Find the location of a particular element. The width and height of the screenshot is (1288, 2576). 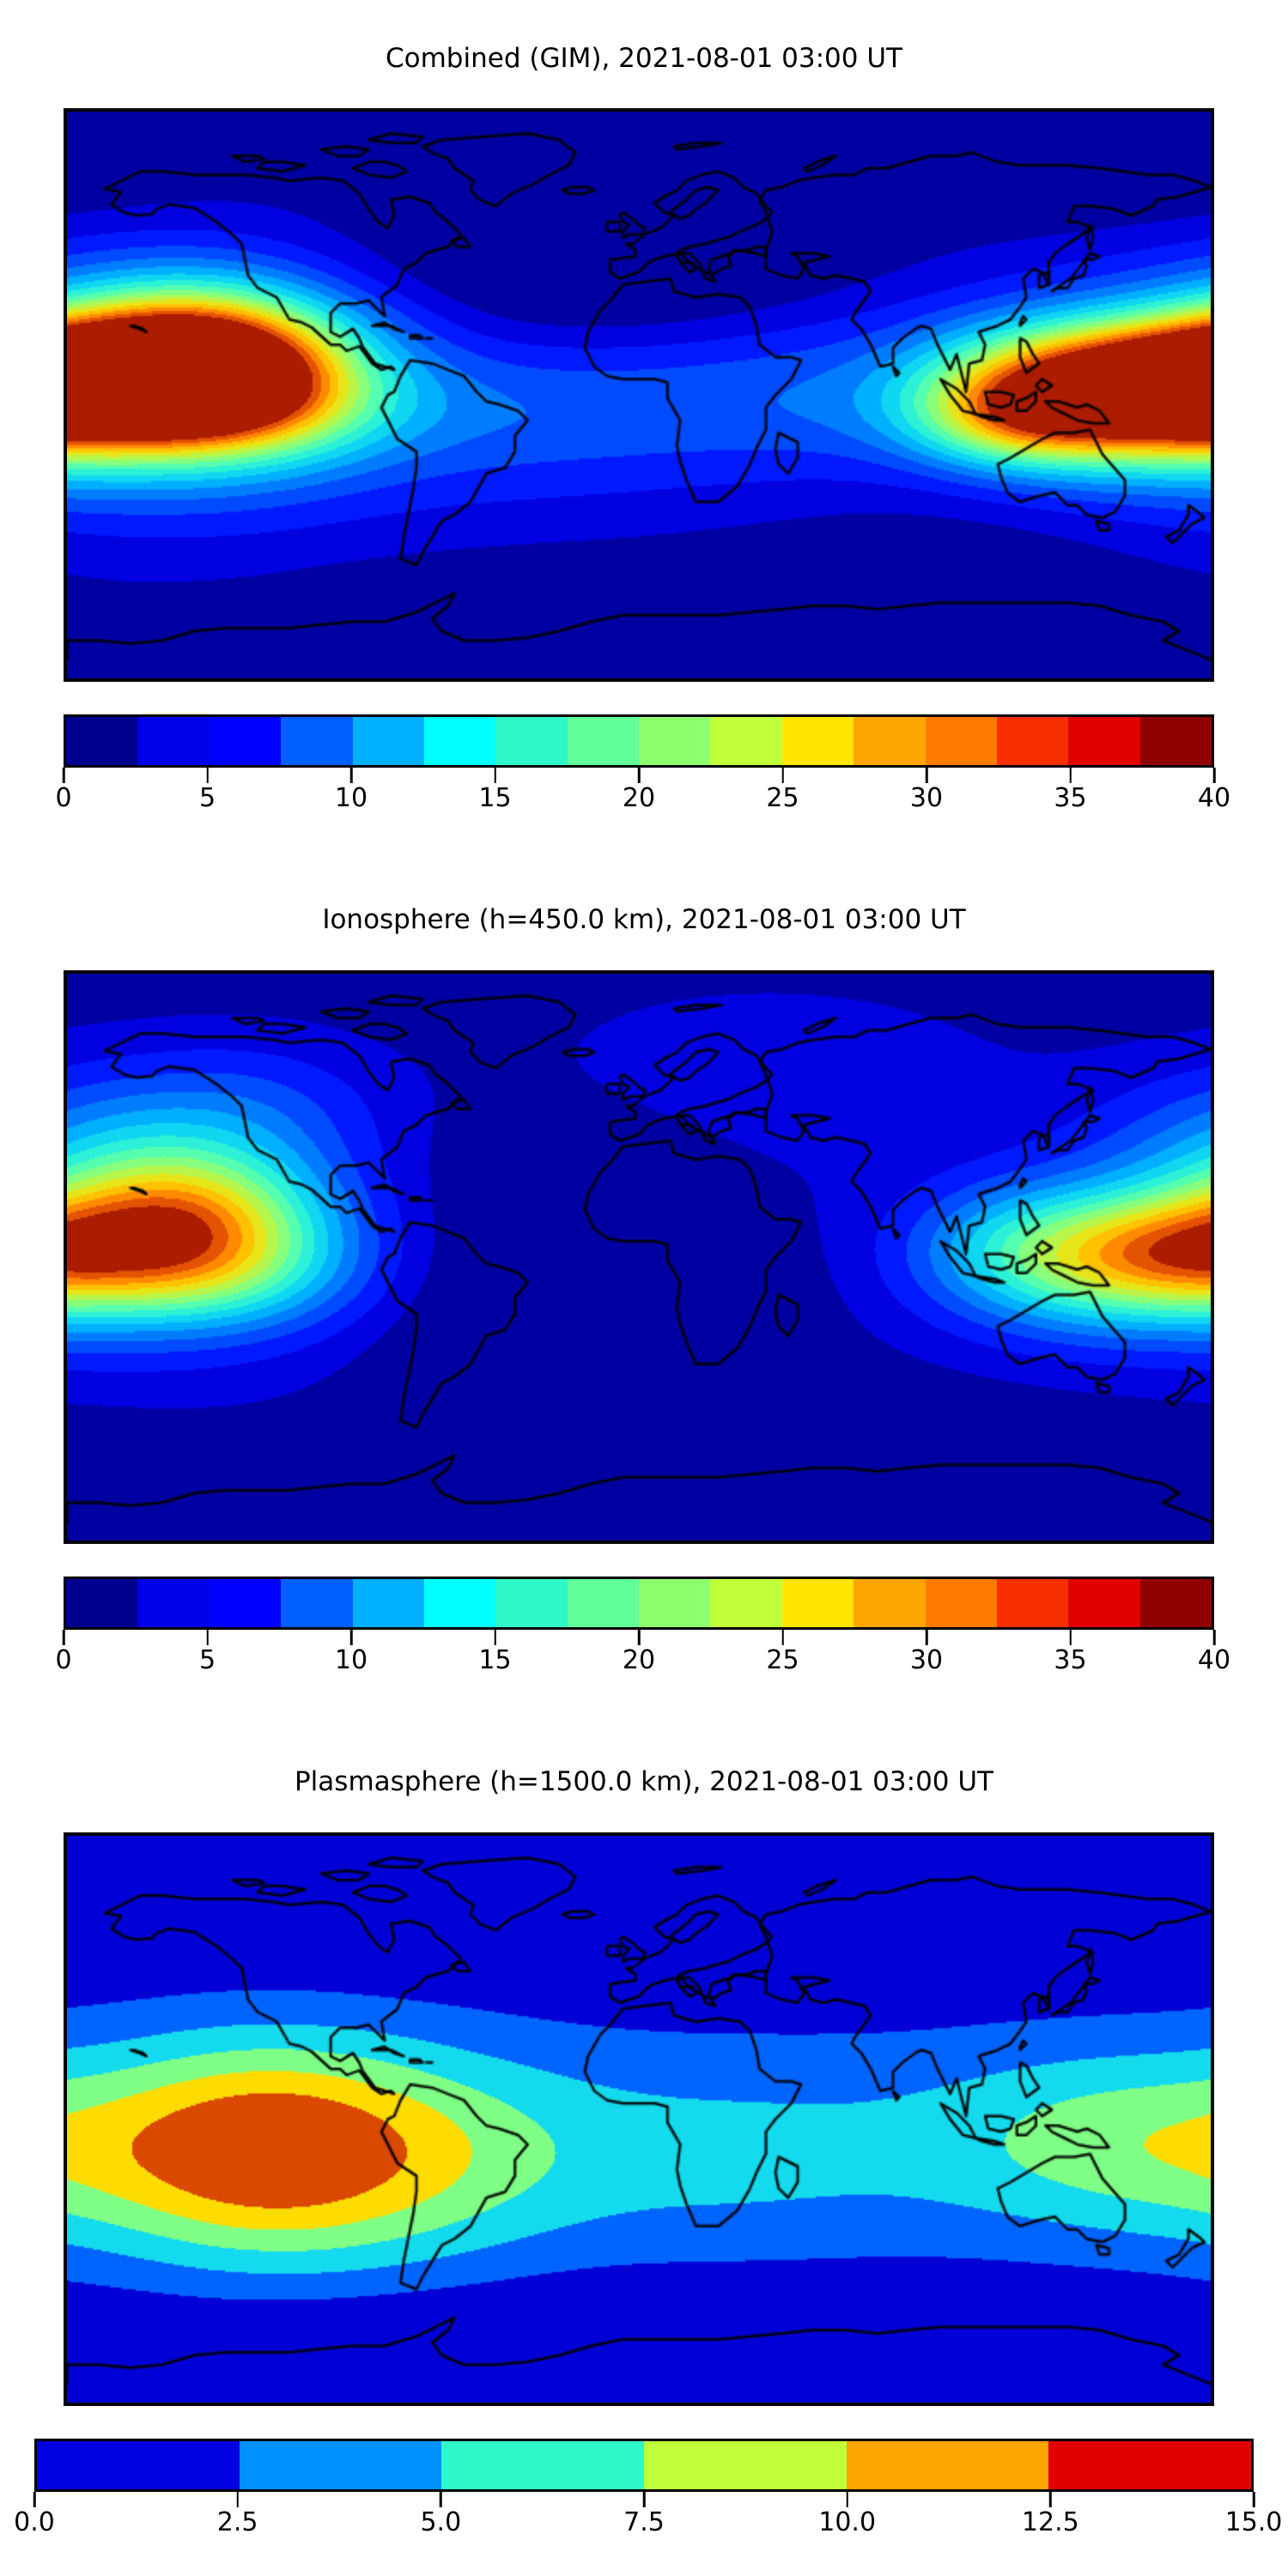

colorbar-labels-combined: 0 5 10 15 20 25 30 35 40 is located at coordinates (642, 801).